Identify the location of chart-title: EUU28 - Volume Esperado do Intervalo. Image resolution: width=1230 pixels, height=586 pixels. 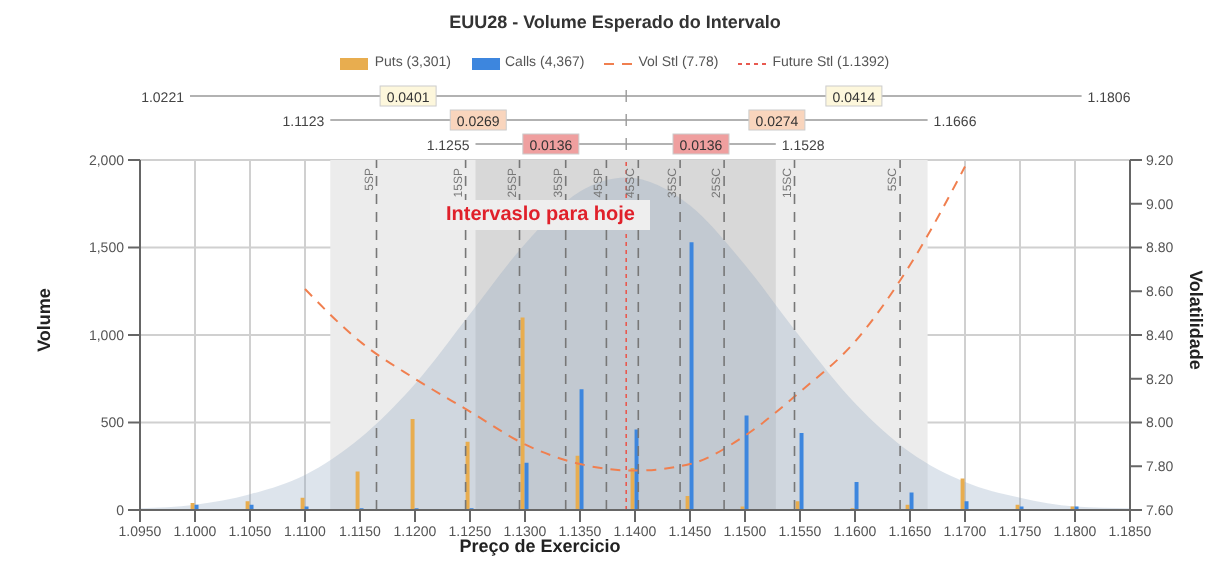
(615, 22).